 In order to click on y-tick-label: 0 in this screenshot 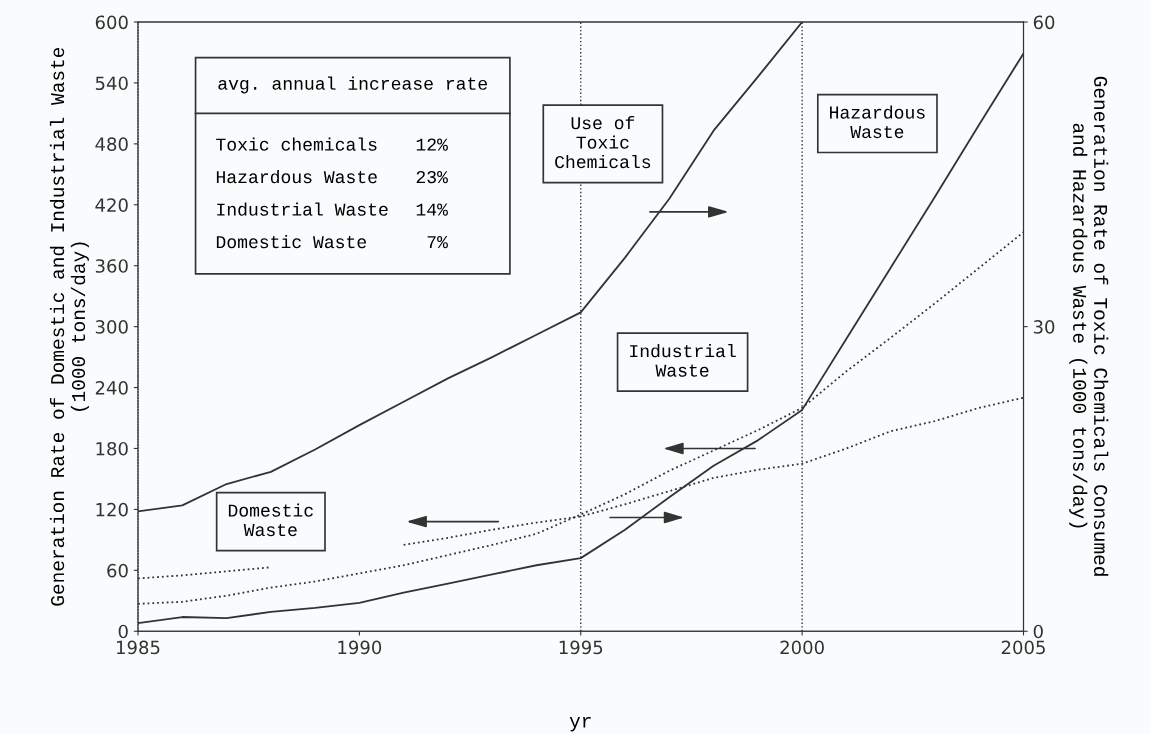, I will do `click(123, 631)`.